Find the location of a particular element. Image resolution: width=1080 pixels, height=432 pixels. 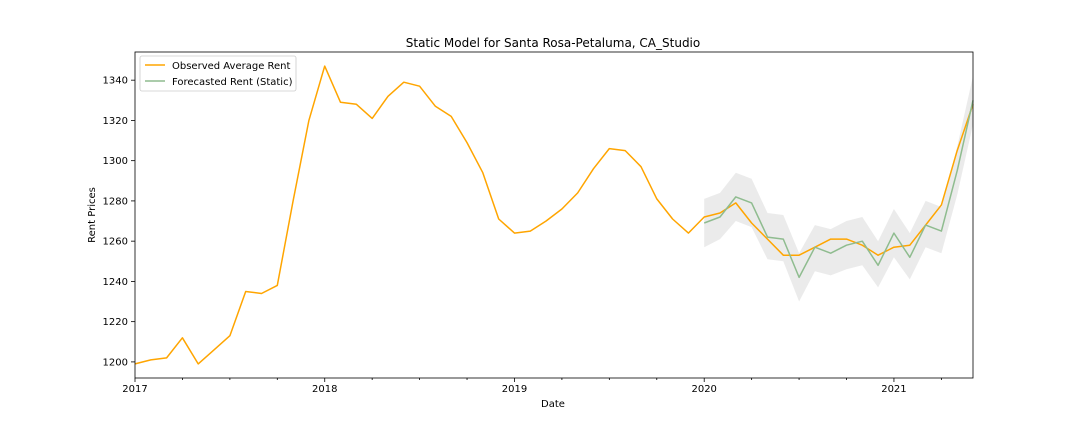

legend-label-forecast: Forecasted Rent (Static) is located at coordinates (232, 82).